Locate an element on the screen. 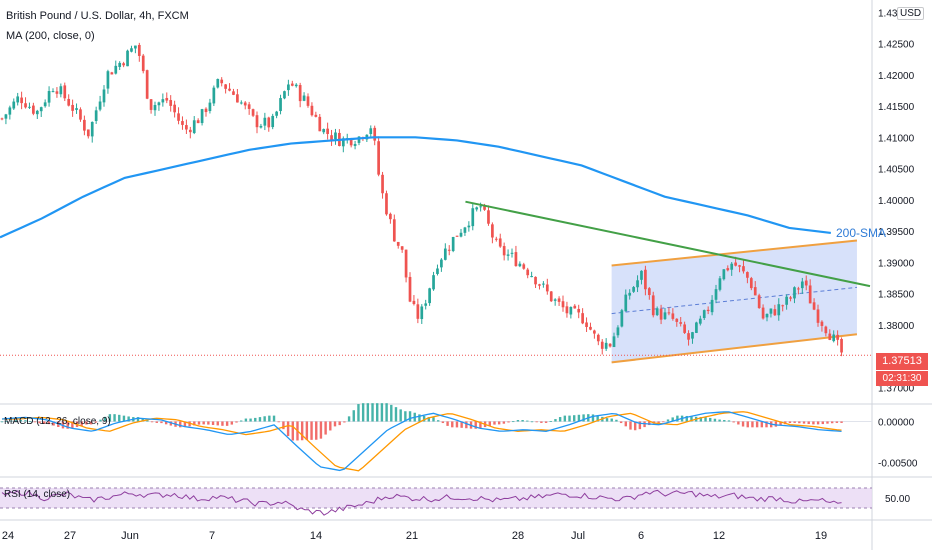  macd-signal-line is located at coordinates (422, 441).